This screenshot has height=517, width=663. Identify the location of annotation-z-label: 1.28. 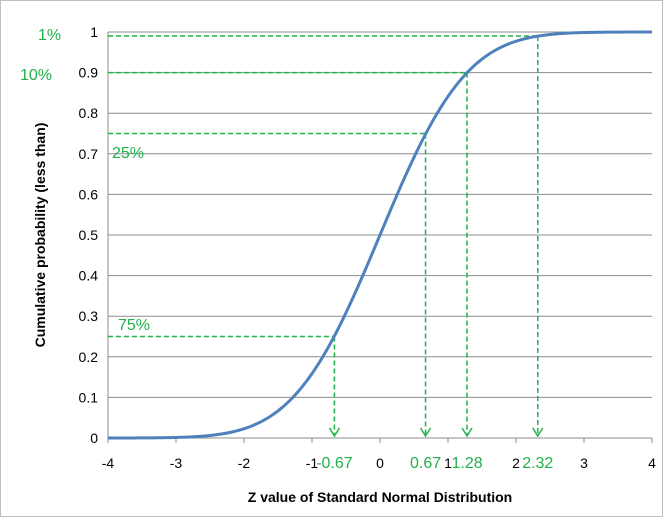
(466, 463).